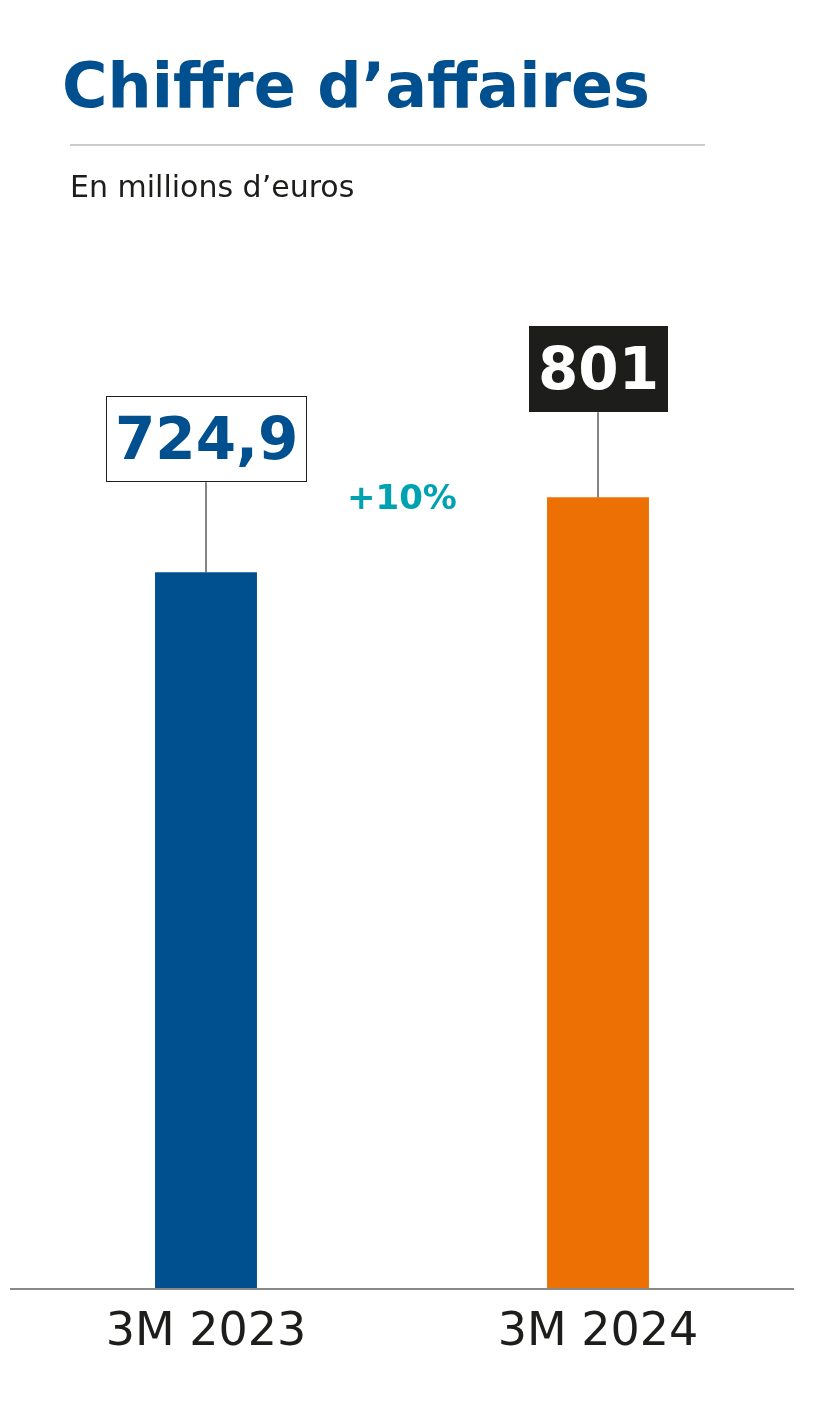 This screenshot has height=1408, width=814. Describe the element at coordinates (598, 1328) in the screenshot. I see `x-tick-label: 3M 2024` at that location.